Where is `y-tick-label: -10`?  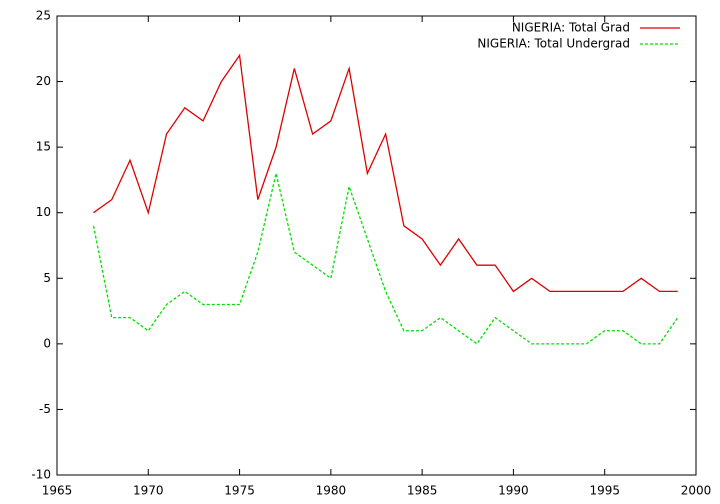 y-tick-label: -10 is located at coordinates (41, 475).